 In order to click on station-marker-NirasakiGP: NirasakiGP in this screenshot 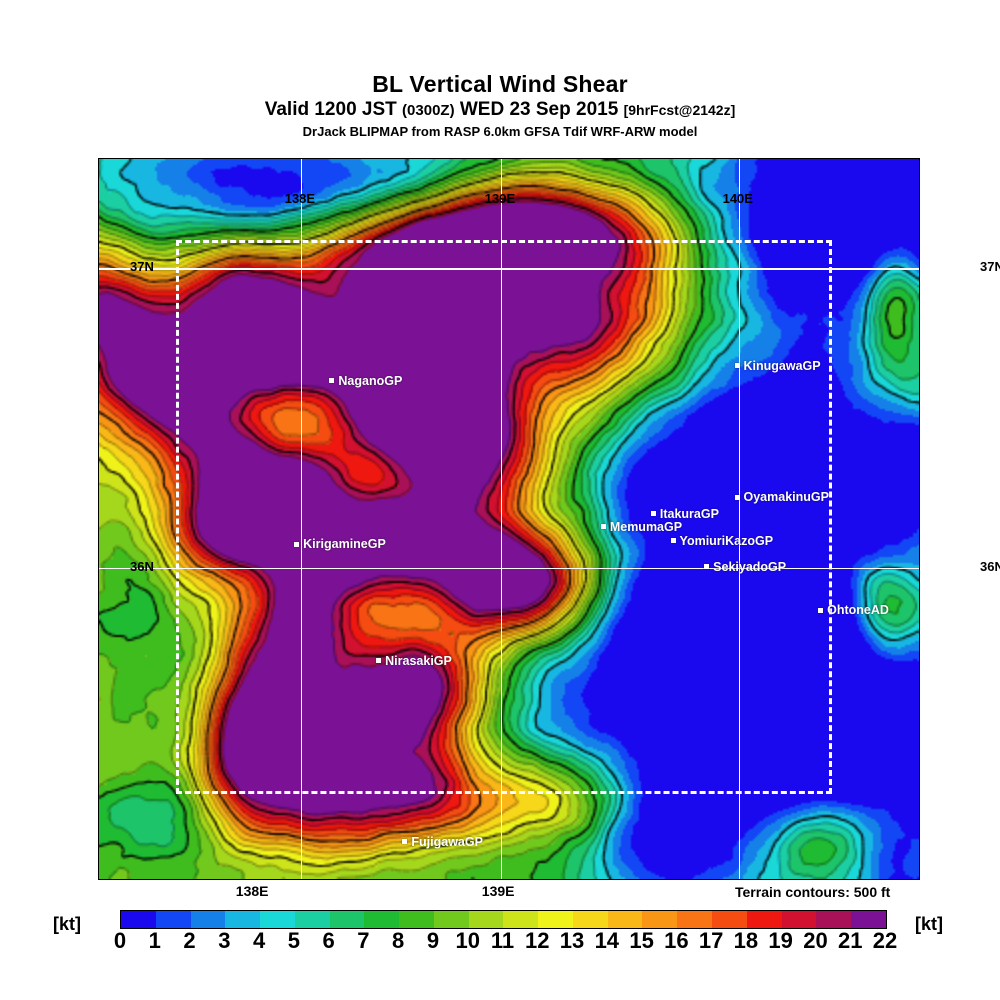, I will do `click(414, 661)`.